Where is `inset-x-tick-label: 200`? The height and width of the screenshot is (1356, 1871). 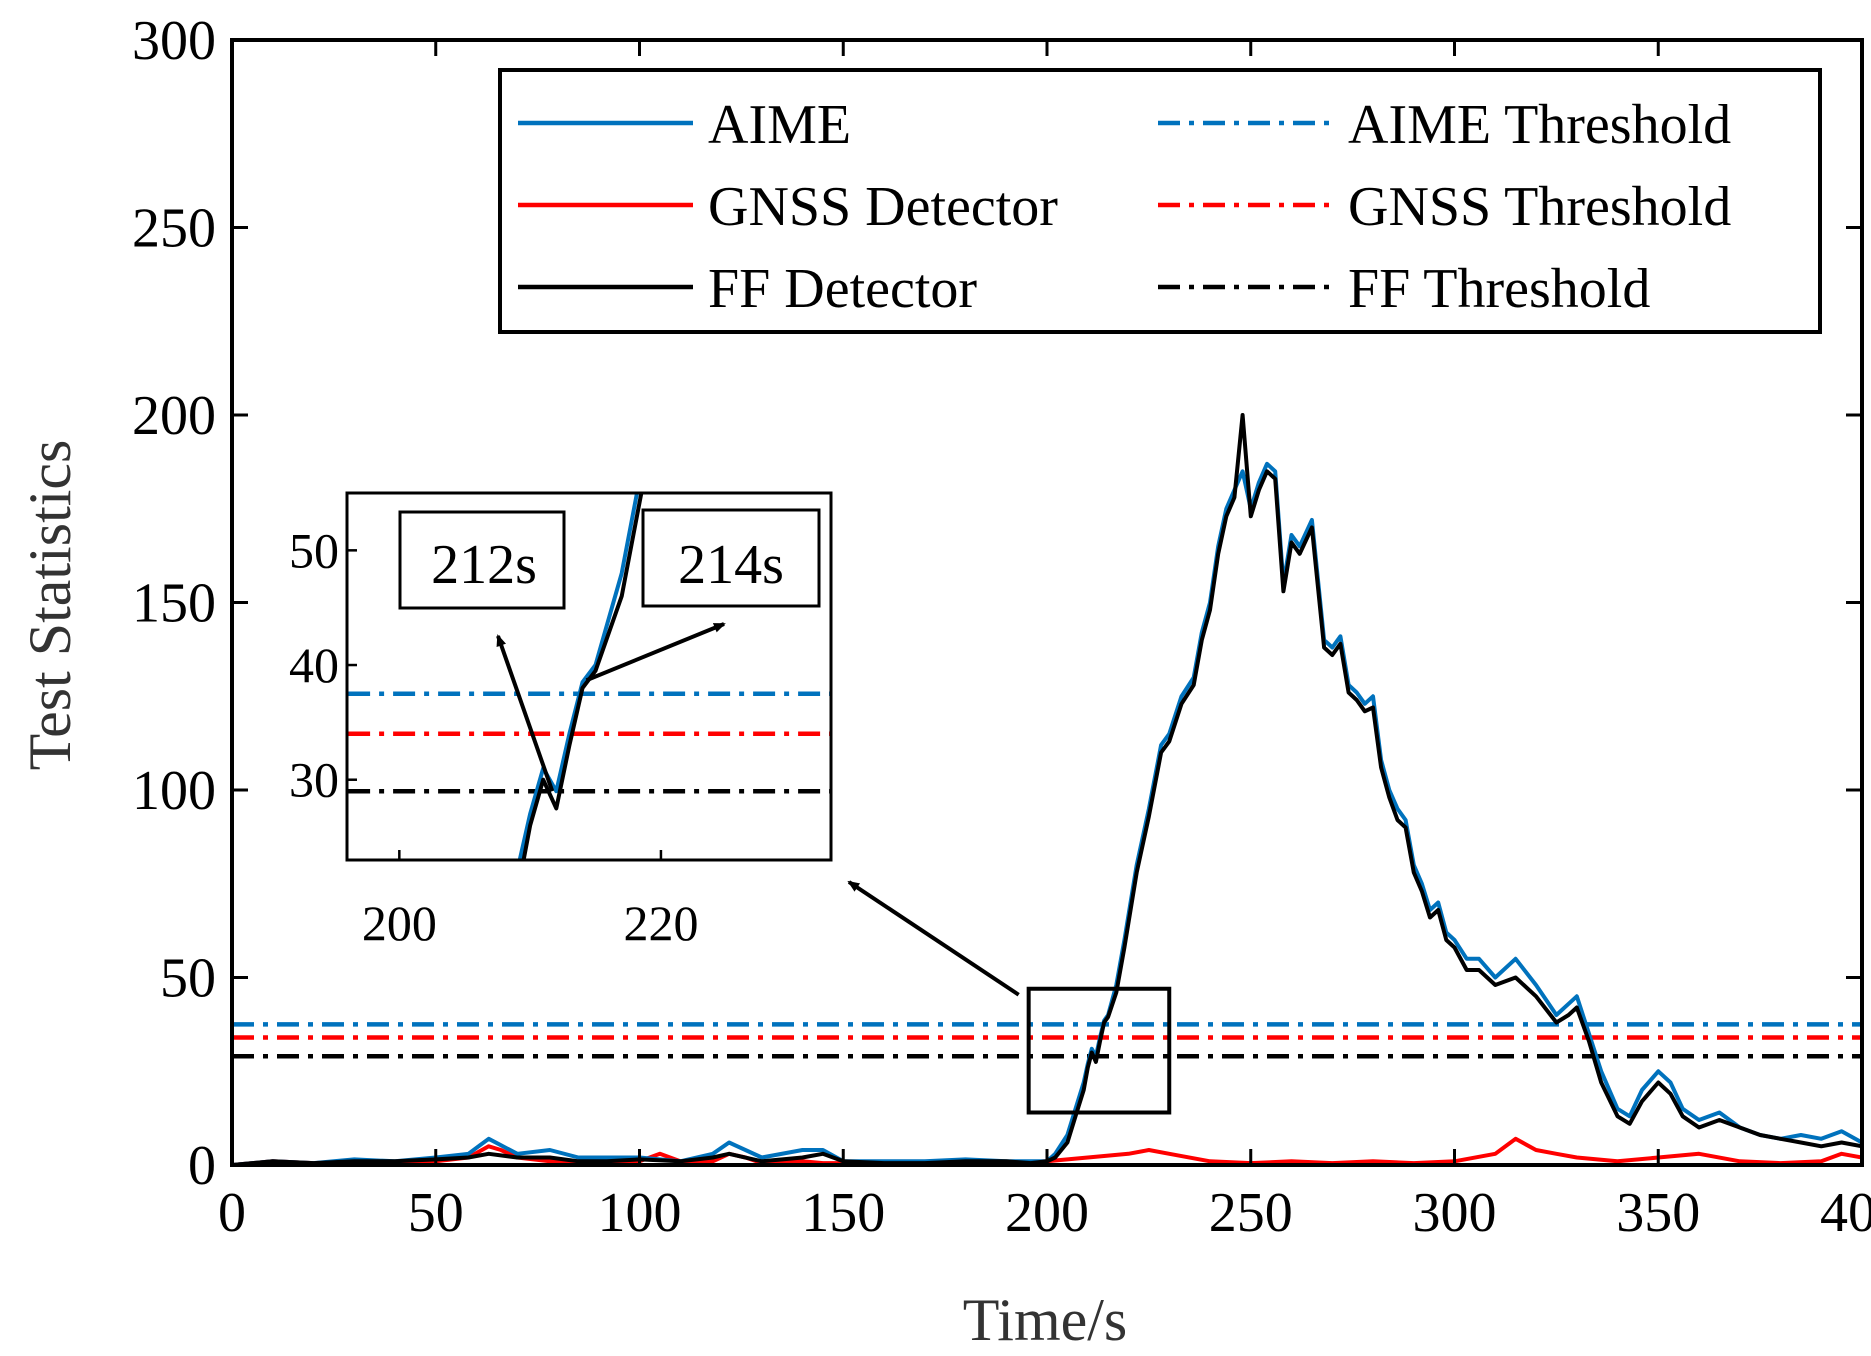
inset-x-tick-label: 200 is located at coordinates (399, 923).